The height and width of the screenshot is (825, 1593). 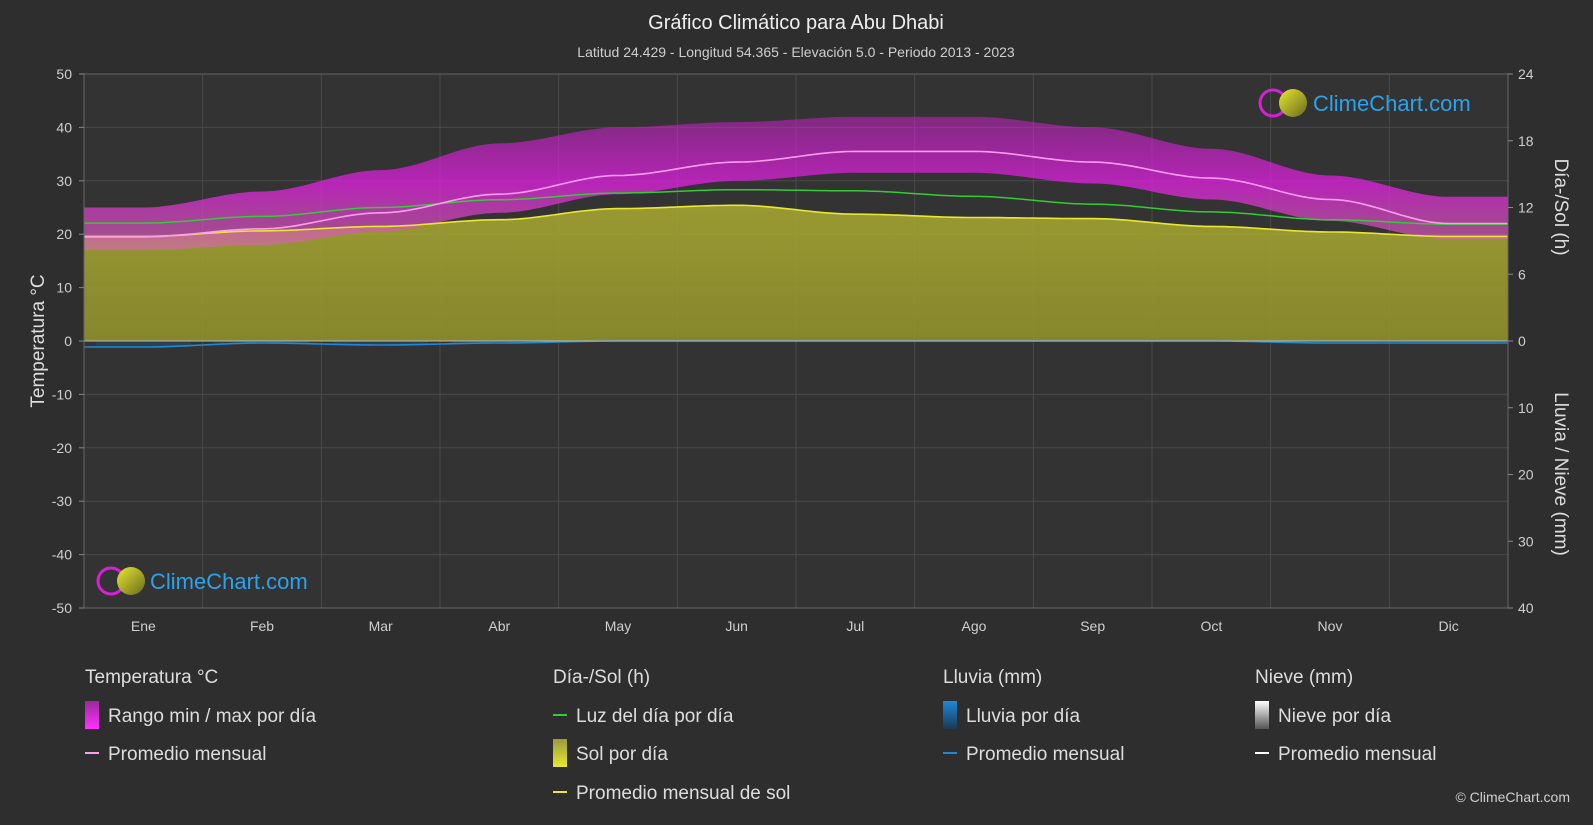 What do you see at coordinates (1330, 626) in the screenshot?
I see `month-label: Nov` at bounding box center [1330, 626].